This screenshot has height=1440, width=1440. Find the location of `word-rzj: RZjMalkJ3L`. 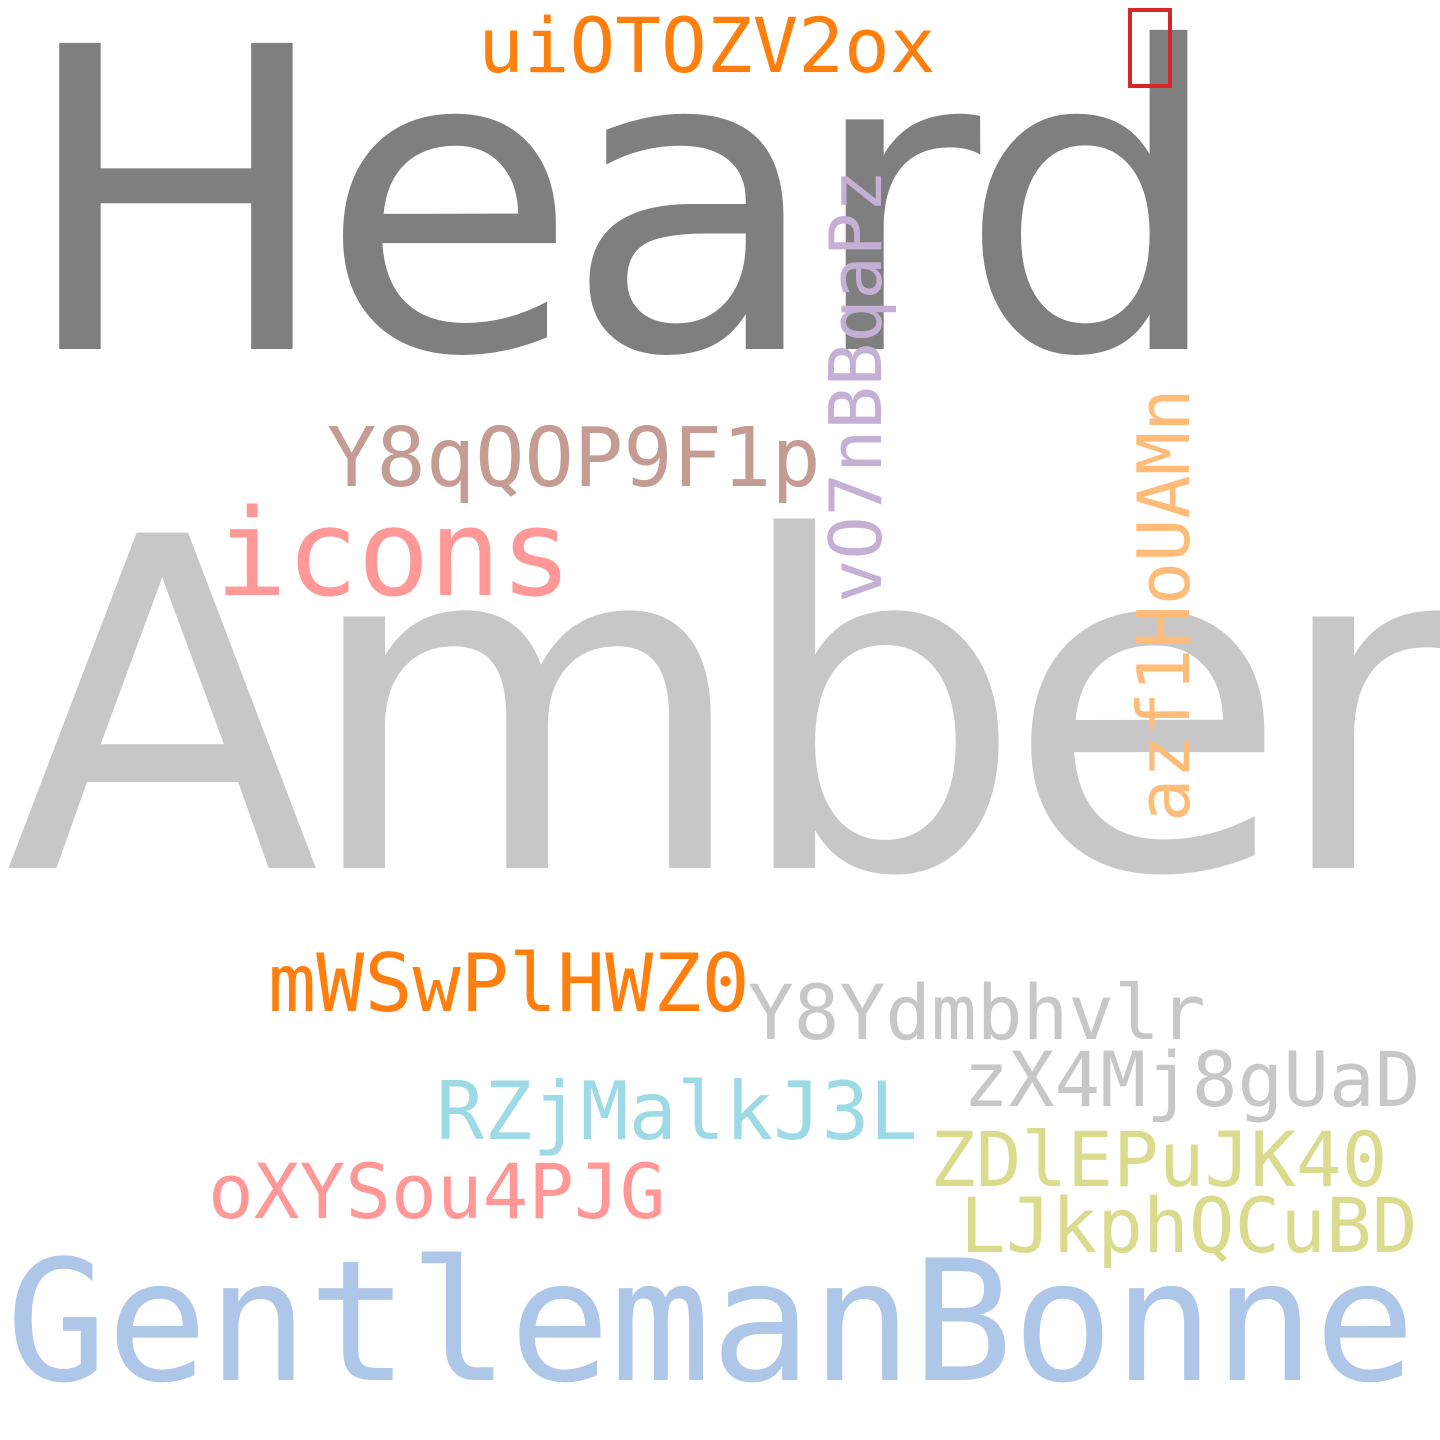

word-rzj: RZjMalkJ3L is located at coordinates (677, 1111).